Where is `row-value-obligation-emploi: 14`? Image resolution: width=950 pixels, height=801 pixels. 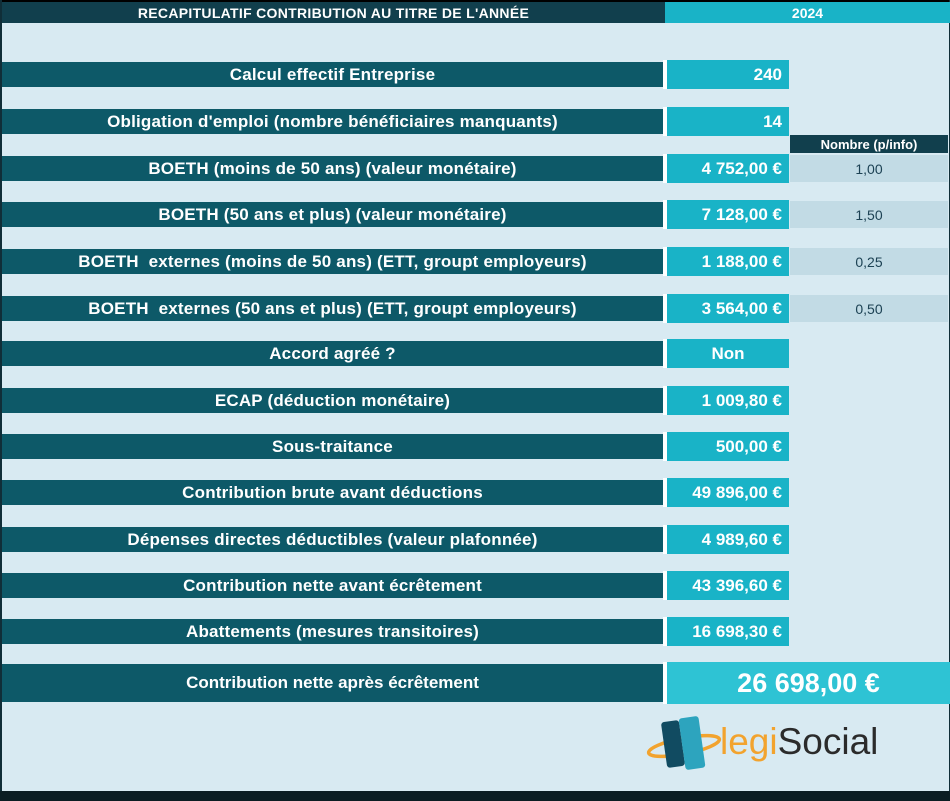 row-value-obligation-emploi: 14 is located at coordinates (726, 121).